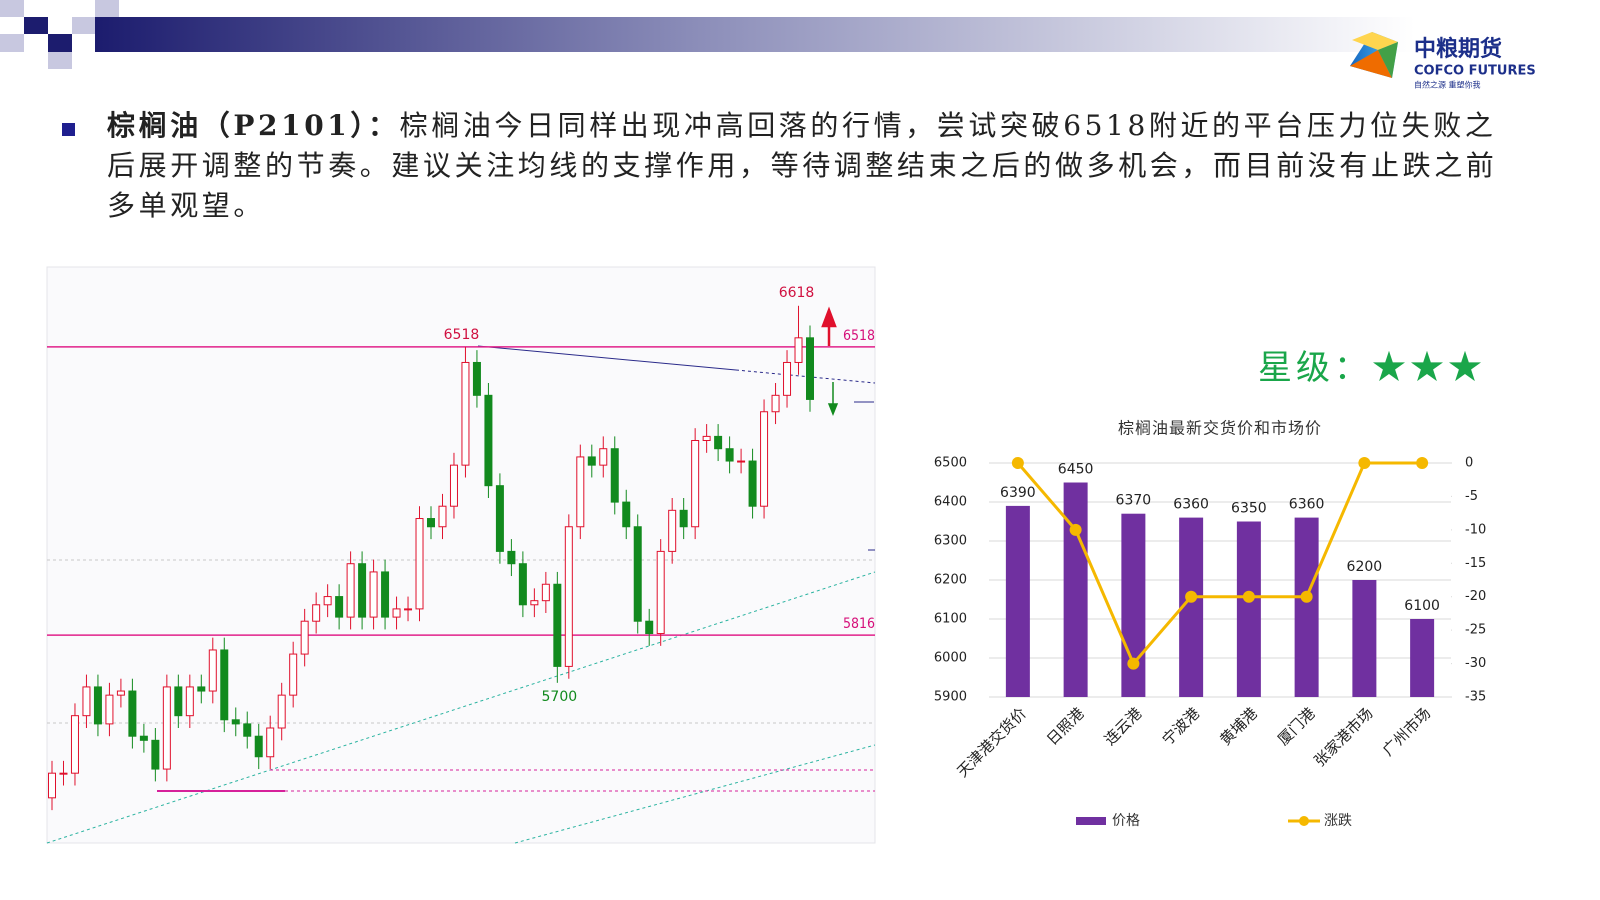 This screenshot has height=900, width=1600. I want to click on y2-tick-label: -5, so click(1471, 496).